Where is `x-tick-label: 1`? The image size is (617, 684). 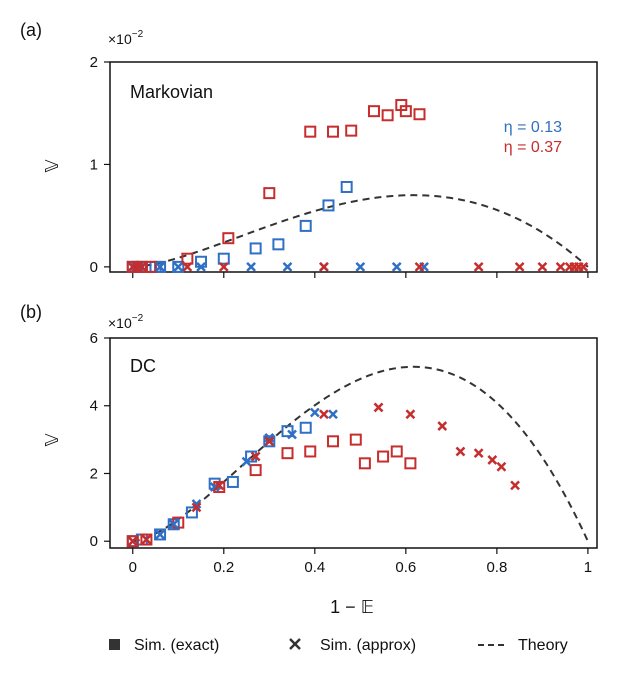
x-tick-label: 1 is located at coordinates (588, 567).